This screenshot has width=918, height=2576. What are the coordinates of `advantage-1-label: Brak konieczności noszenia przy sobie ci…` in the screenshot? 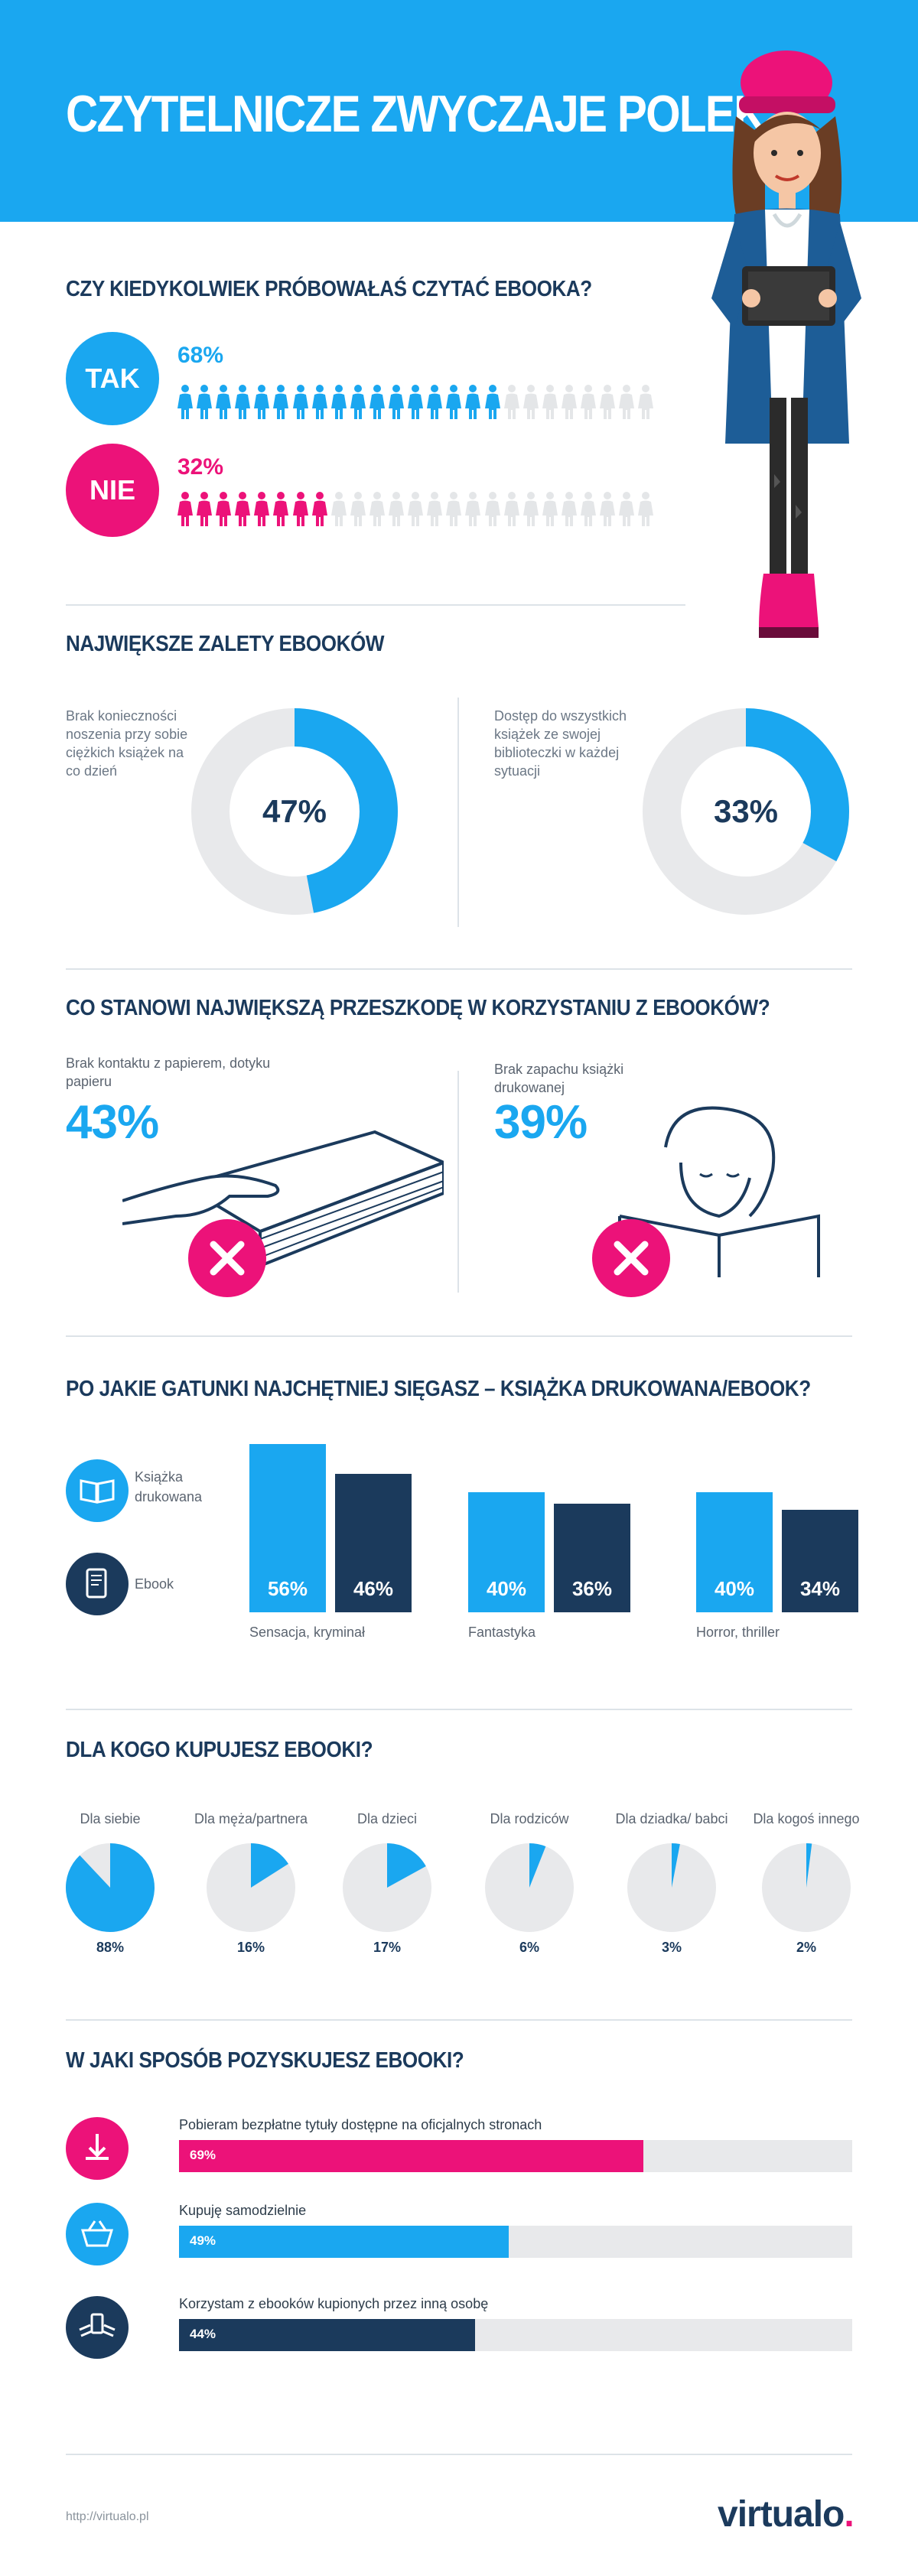 It's located at (127, 743).